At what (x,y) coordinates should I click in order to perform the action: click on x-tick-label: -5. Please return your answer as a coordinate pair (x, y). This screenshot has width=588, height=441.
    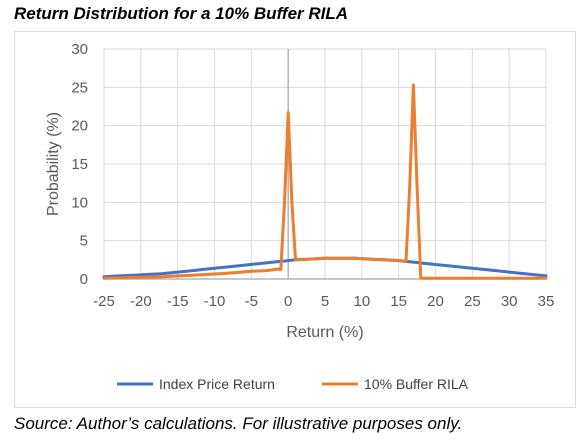
    Looking at the image, I should click on (251, 301).